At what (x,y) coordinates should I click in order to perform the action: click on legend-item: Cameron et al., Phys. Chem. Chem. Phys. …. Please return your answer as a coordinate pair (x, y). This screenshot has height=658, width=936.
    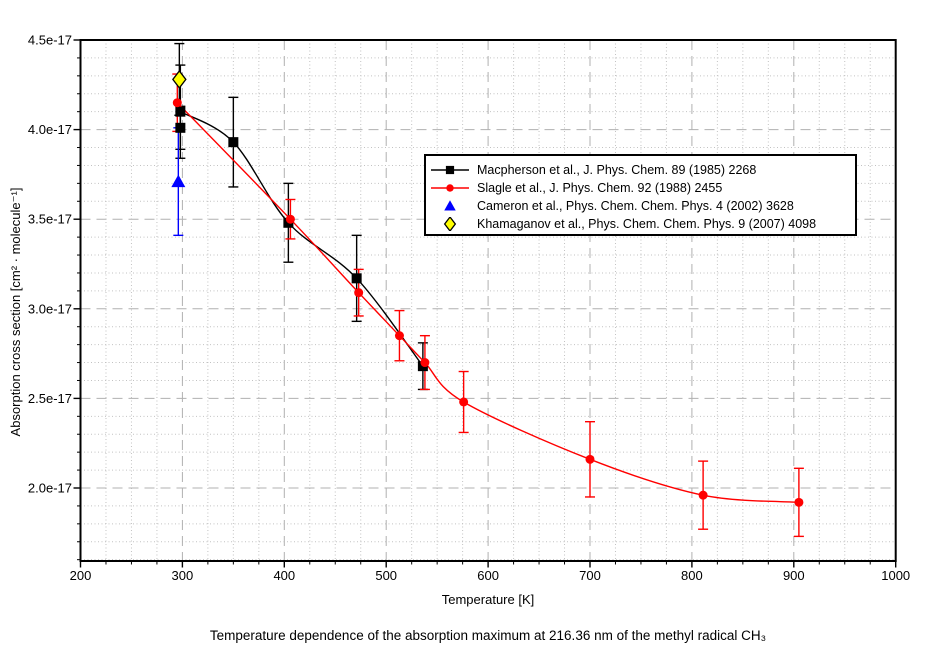
    Looking at the image, I should click on (642, 206).